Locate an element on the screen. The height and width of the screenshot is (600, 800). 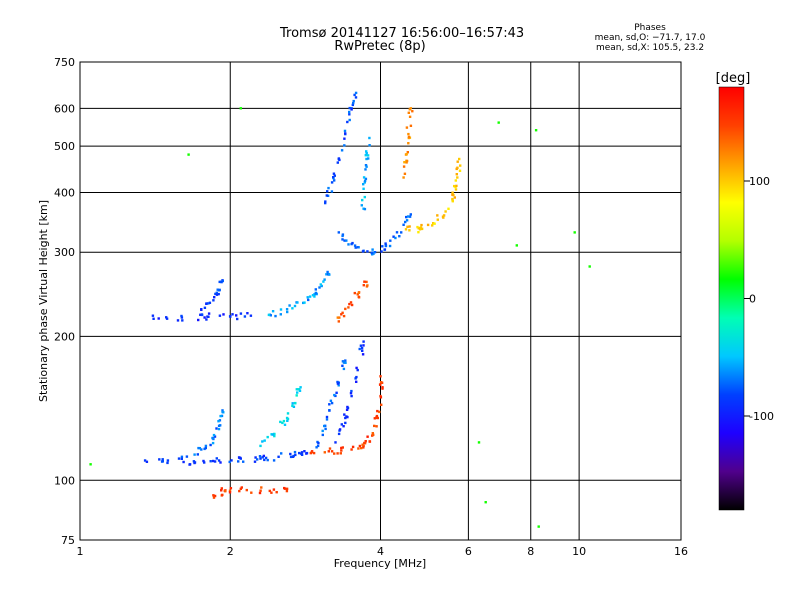
stats-x-mode: mean, sd,X: 105.5, 23.2 is located at coordinates (650, 48).